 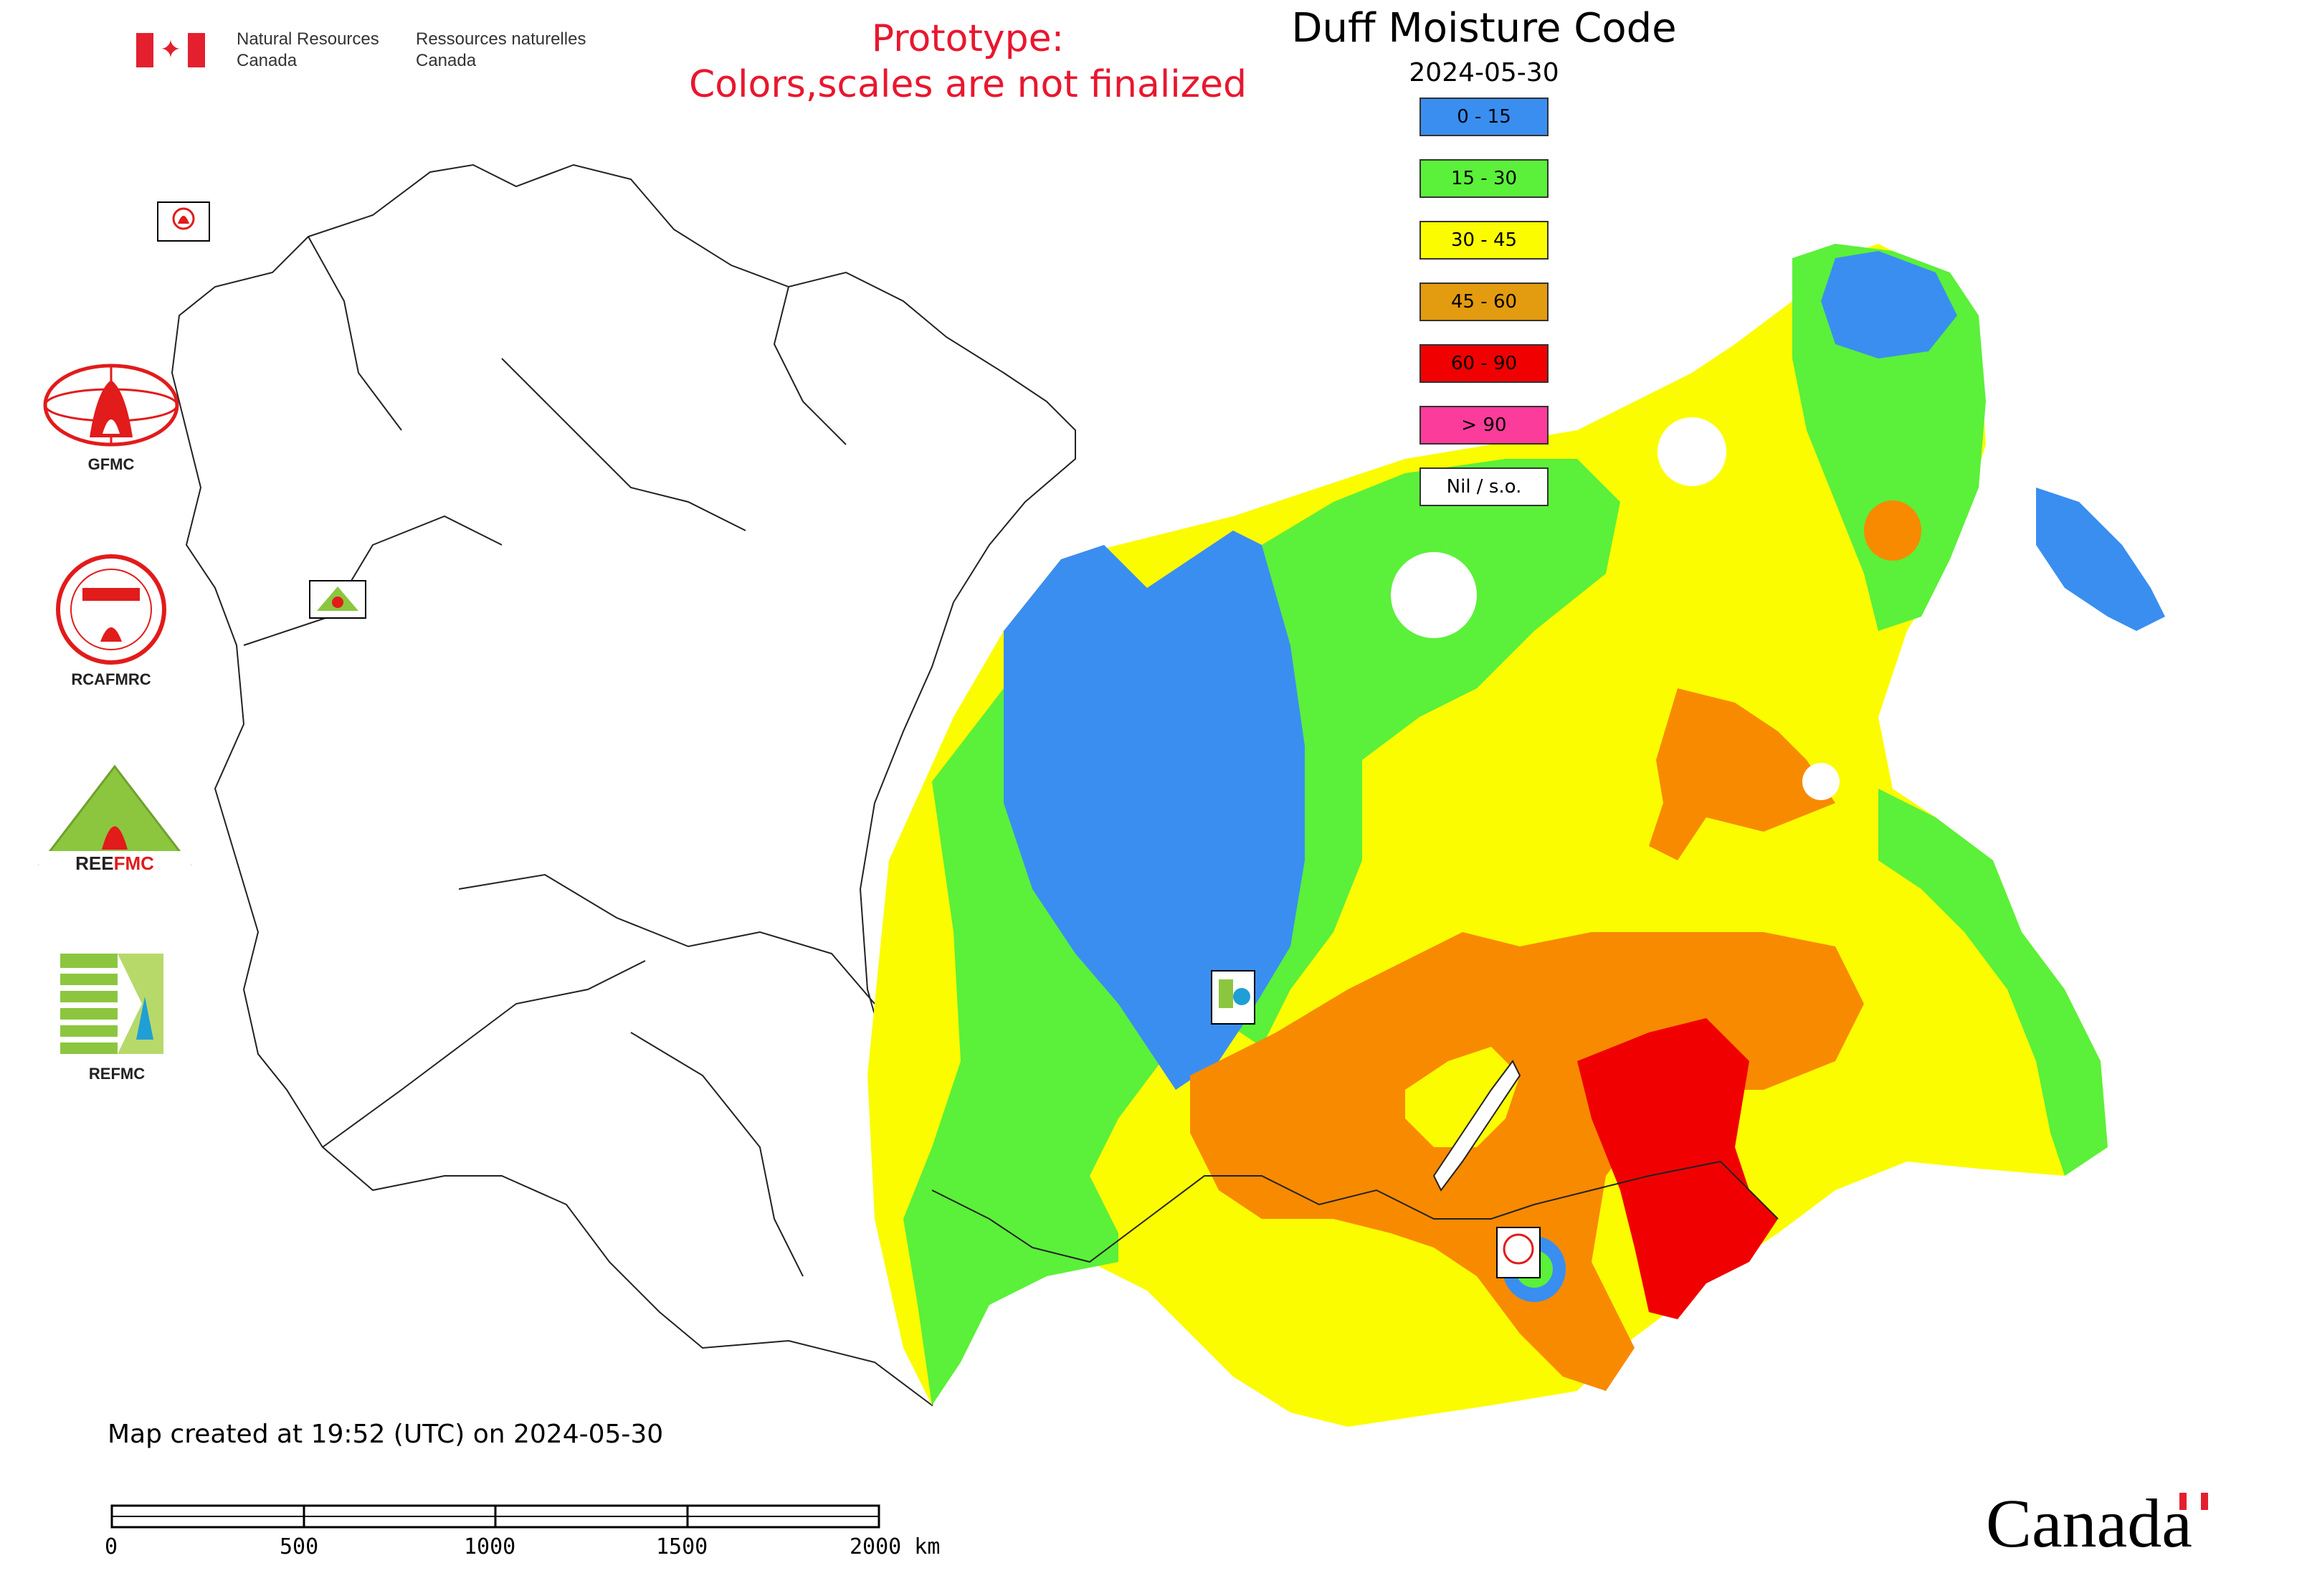 I want to click on region-0-15-chukotka, so click(x=1889, y=304).